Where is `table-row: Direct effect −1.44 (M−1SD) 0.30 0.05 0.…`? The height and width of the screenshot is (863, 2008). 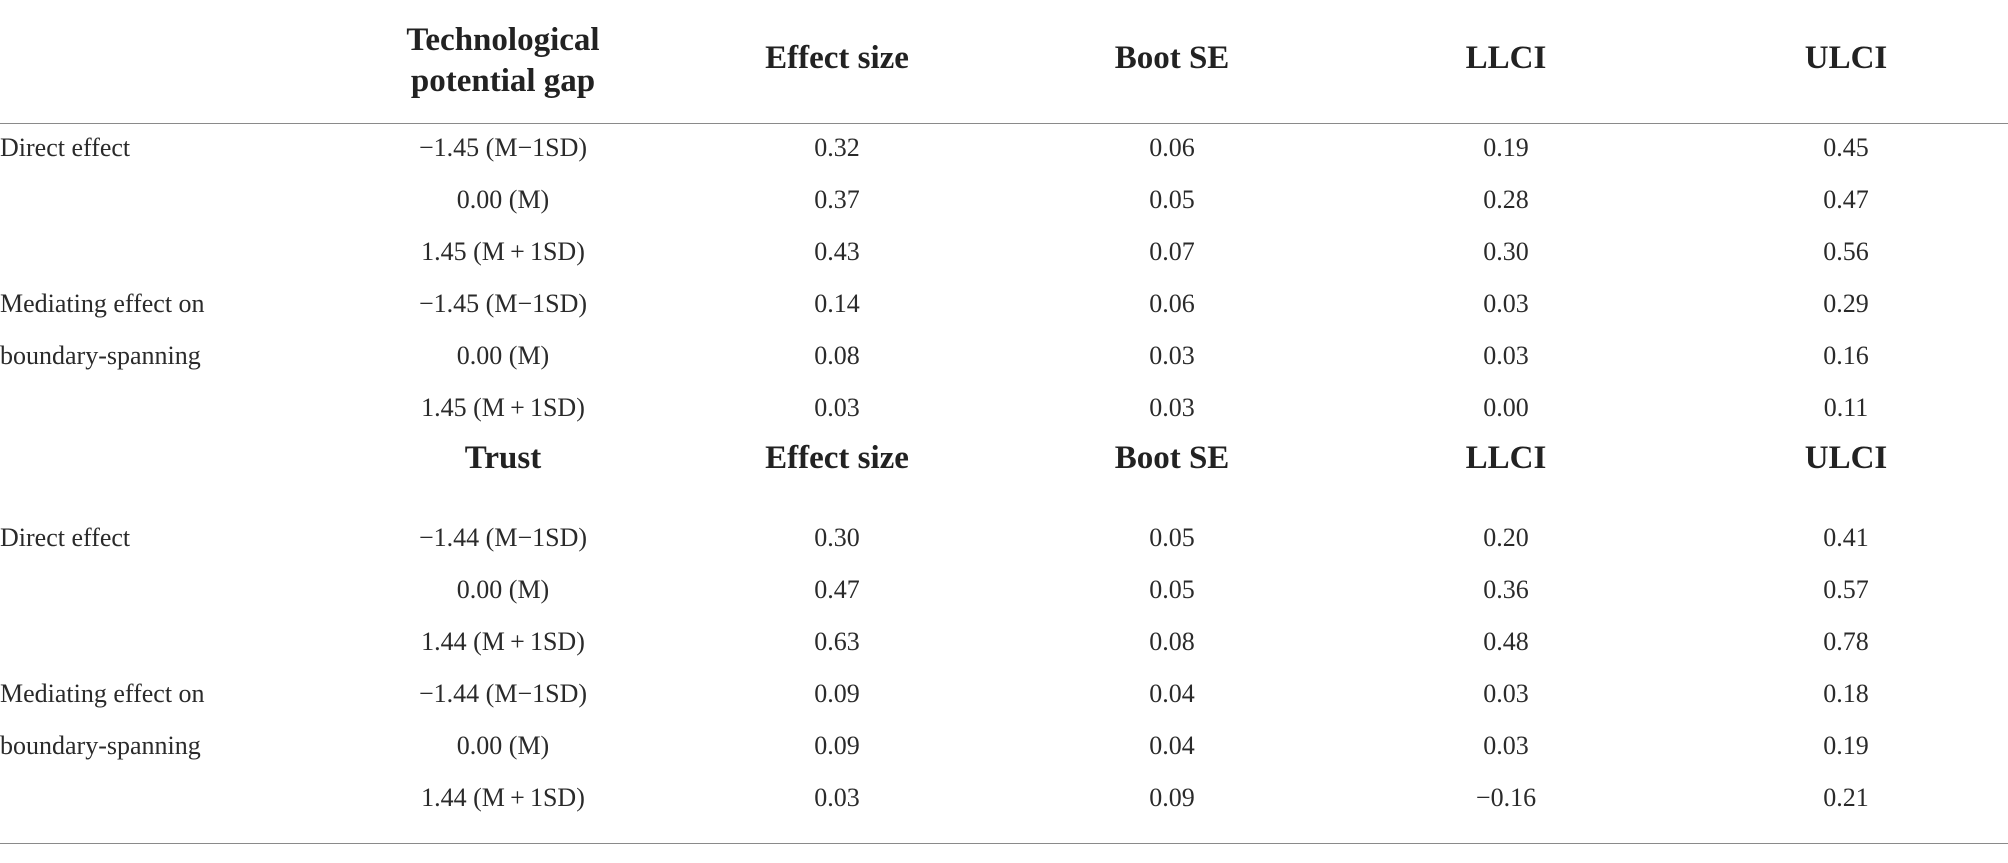 table-row: Direct effect −1.44 (M−1SD) 0.30 0.05 0.… is located at coordinates (1004, 538).